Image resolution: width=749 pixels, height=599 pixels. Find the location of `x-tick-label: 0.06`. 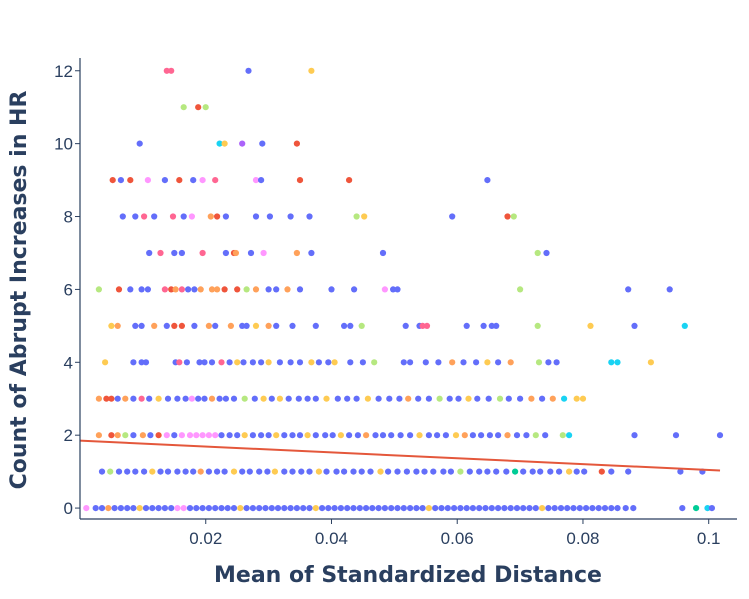

x-tick-label: 0.06 is located at coordinates (457, 538).